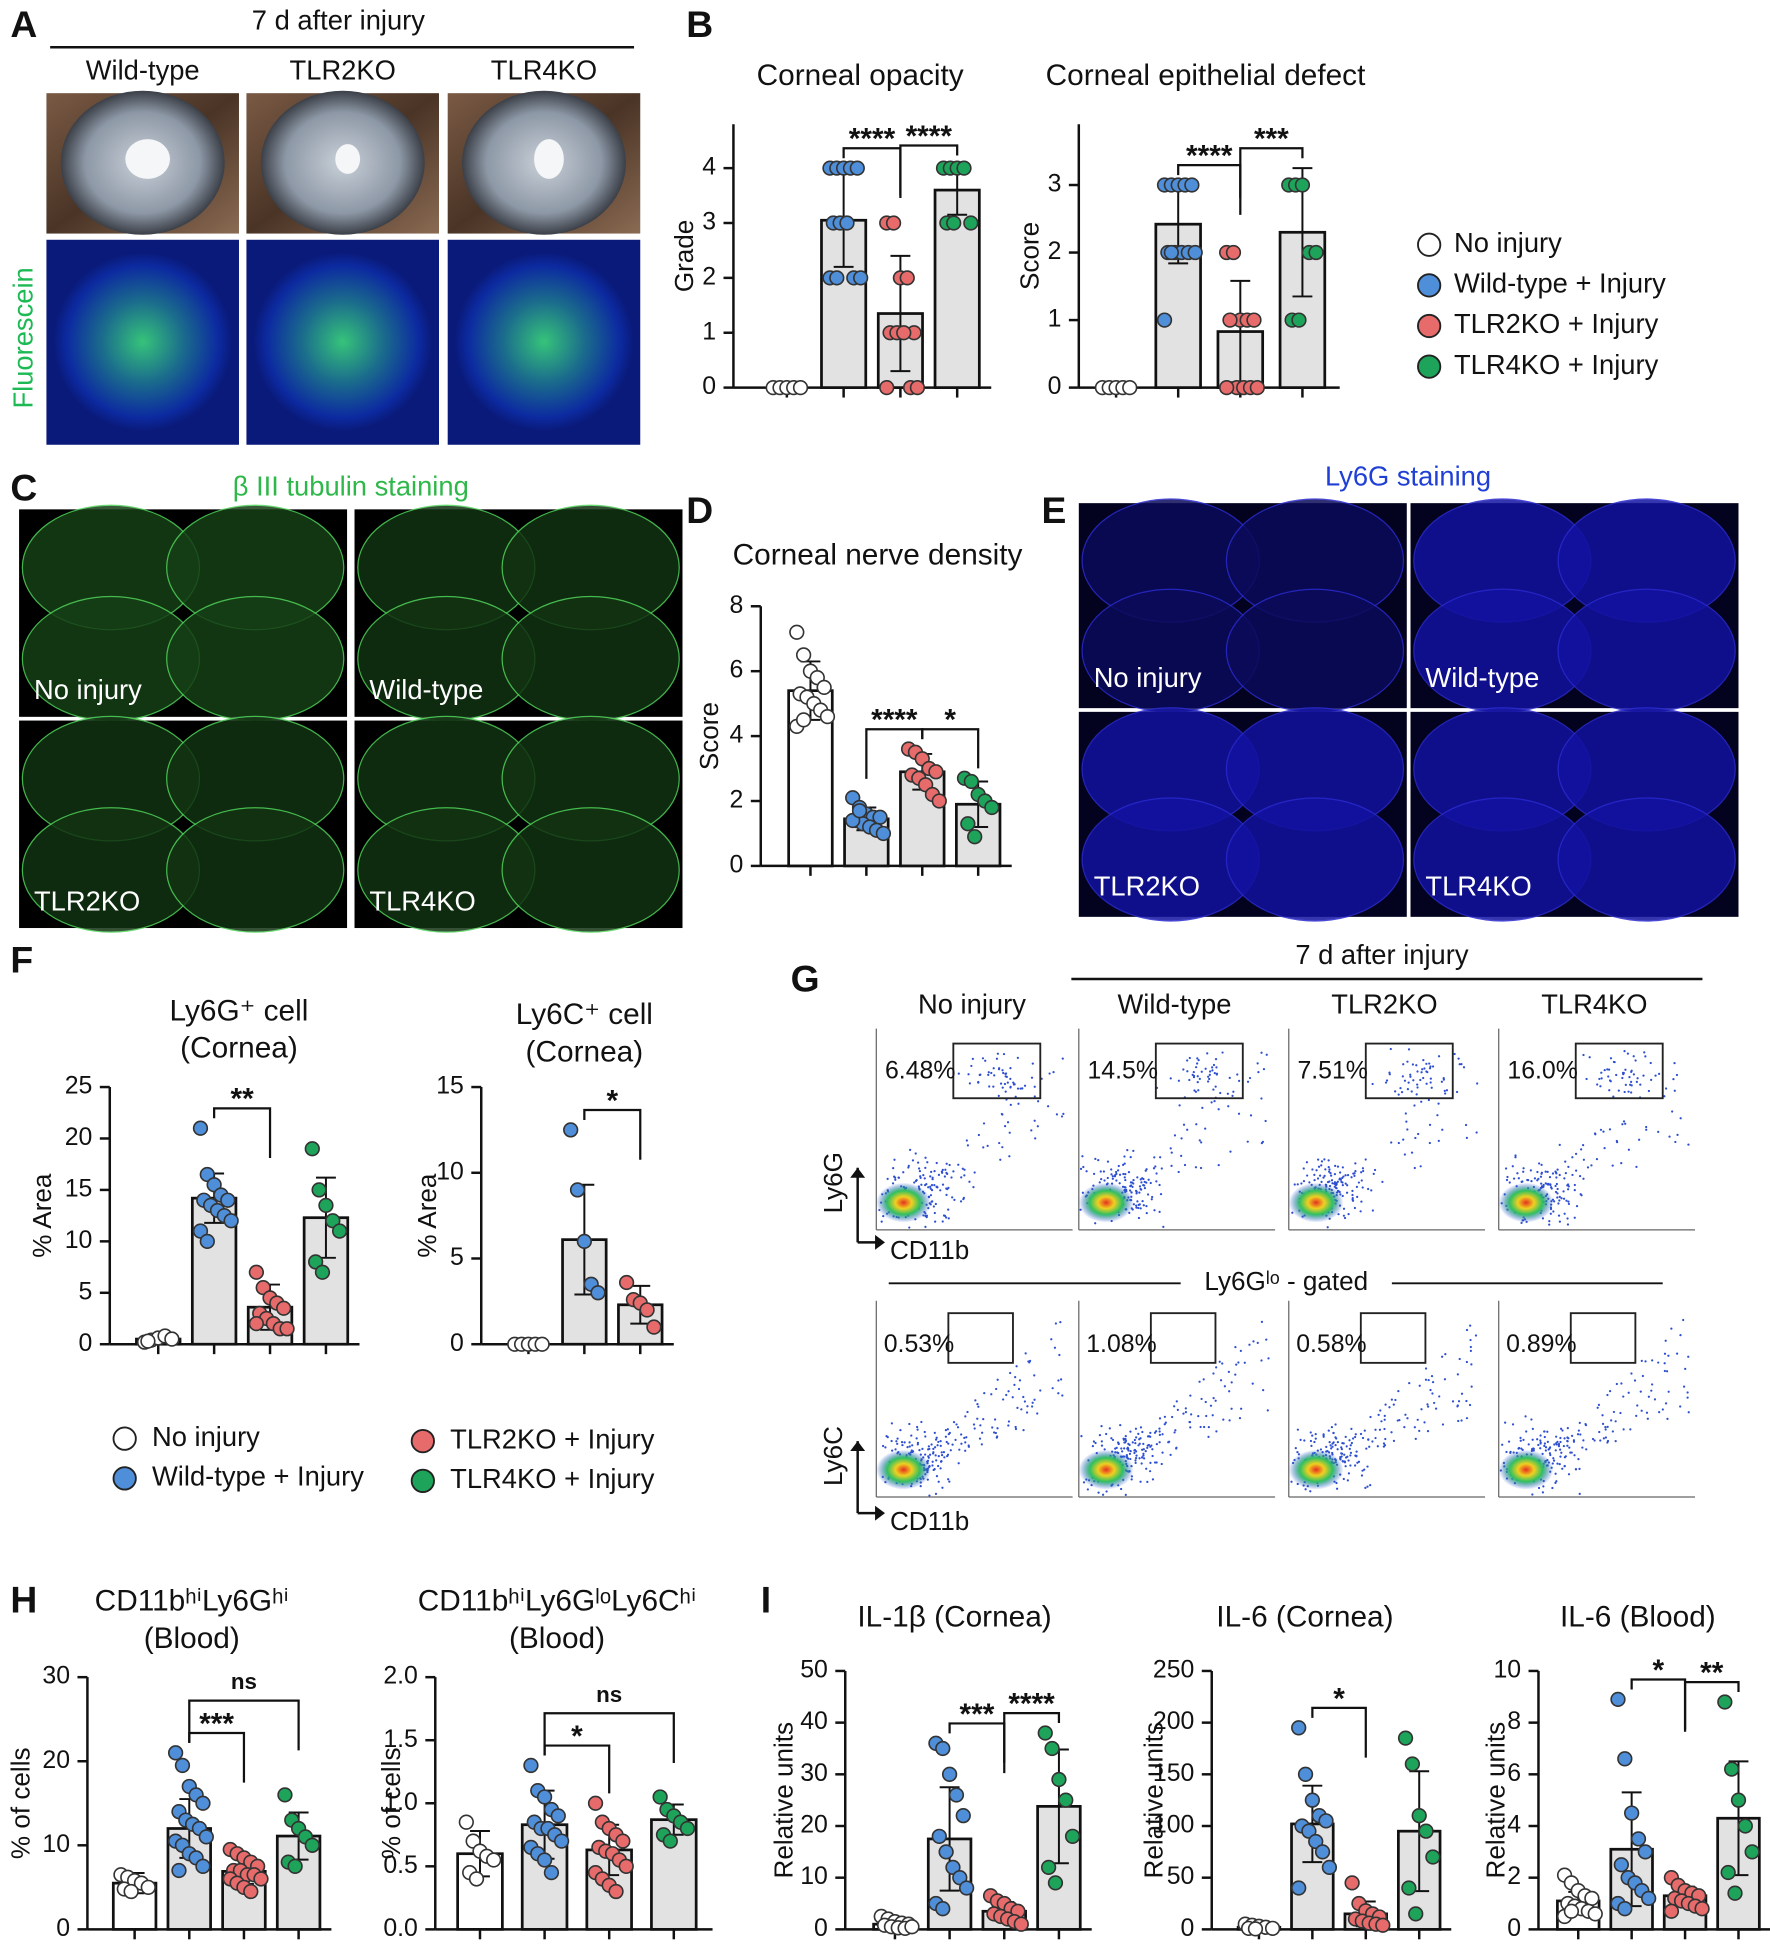  Describe the element at coordinates (23, 337) in the screenshot. I see `row-label: Fluorescein` at that location.